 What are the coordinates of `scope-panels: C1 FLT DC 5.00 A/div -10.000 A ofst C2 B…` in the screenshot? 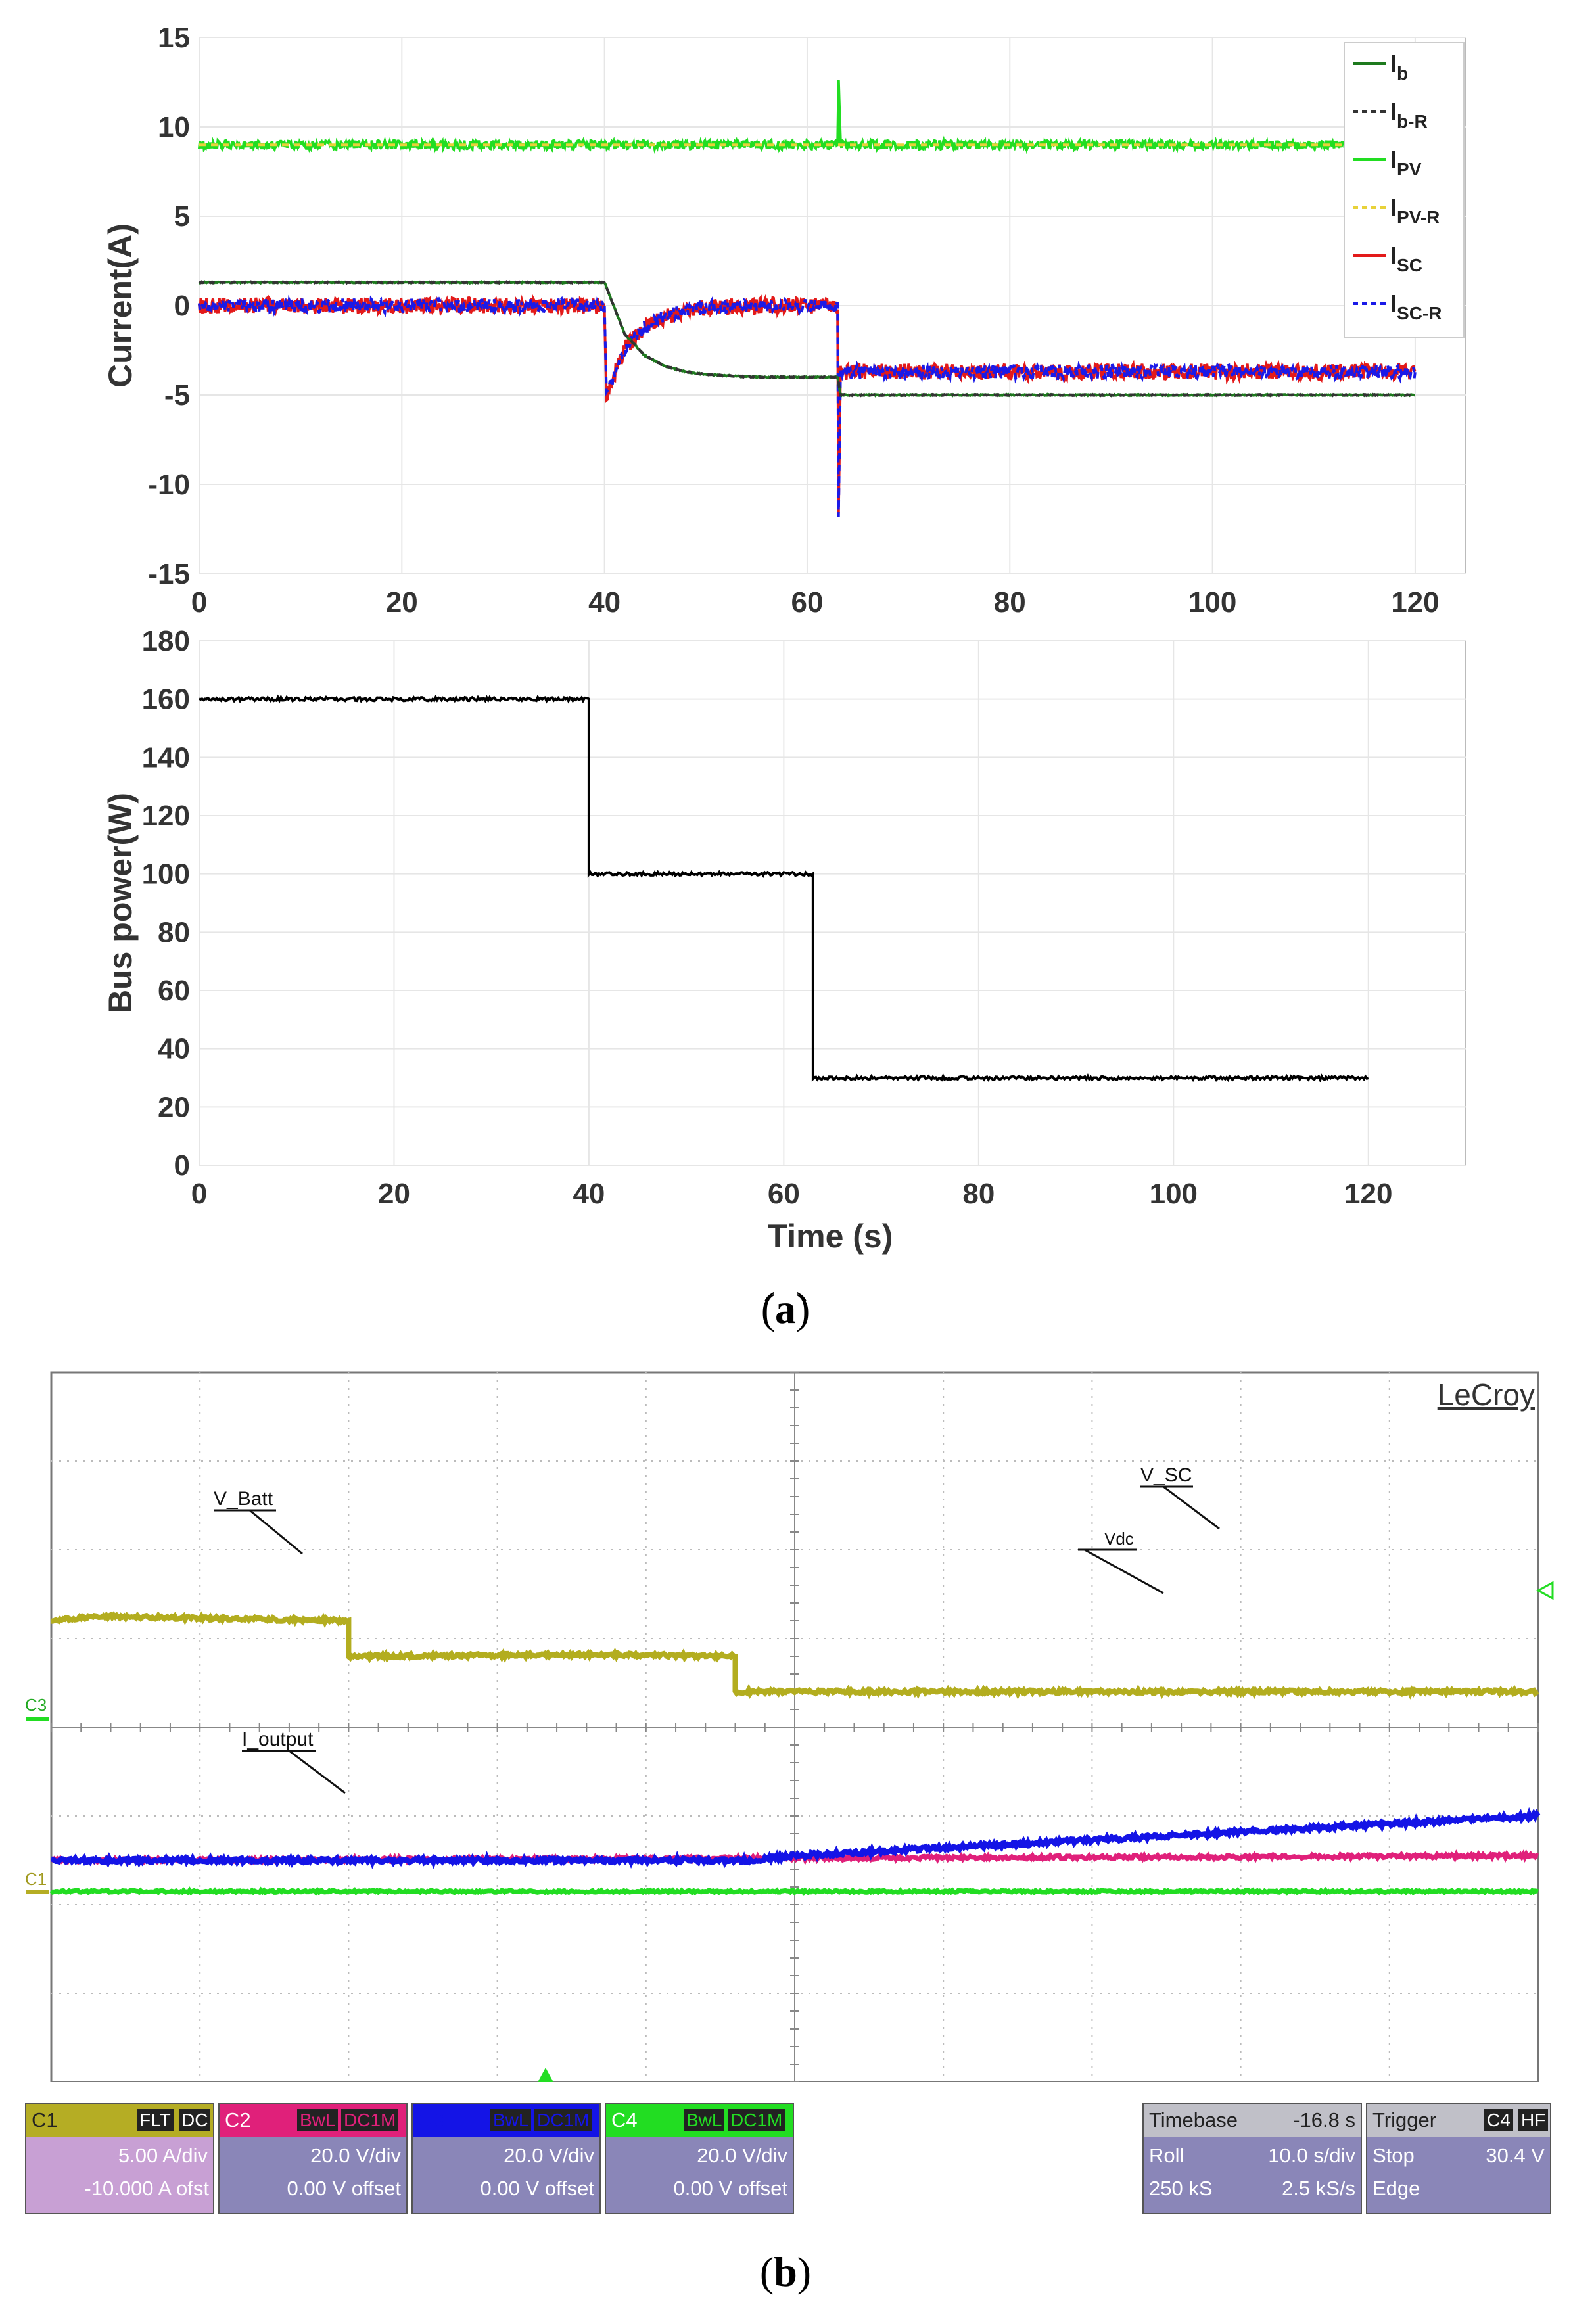 It's located at (787, 2159).